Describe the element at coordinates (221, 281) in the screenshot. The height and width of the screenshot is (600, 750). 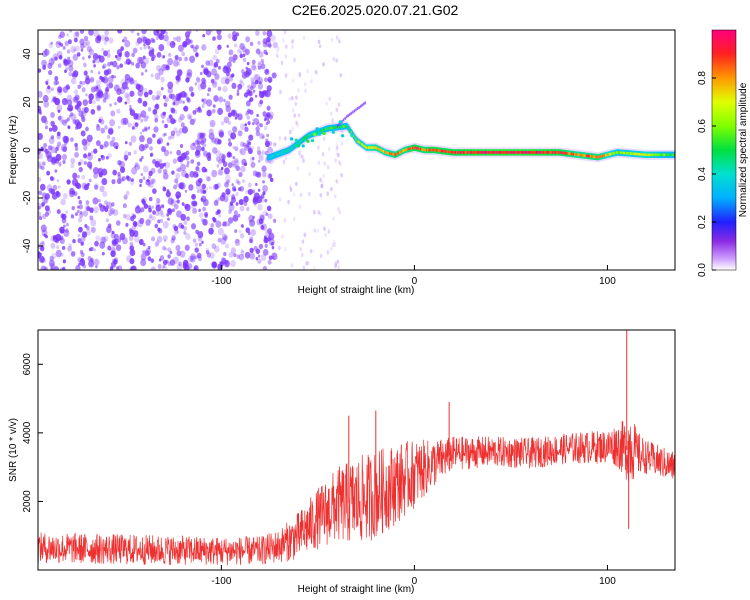
I see `x-tick-label: -100` at that location.